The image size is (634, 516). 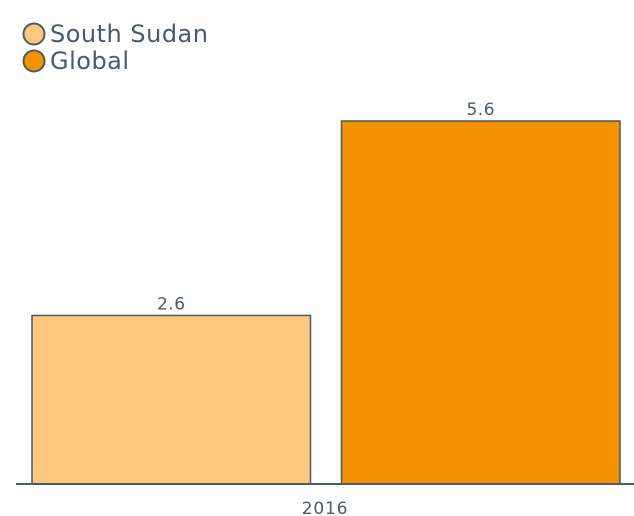 I want to click on legend-label: Global, so click(x=90, y=61).